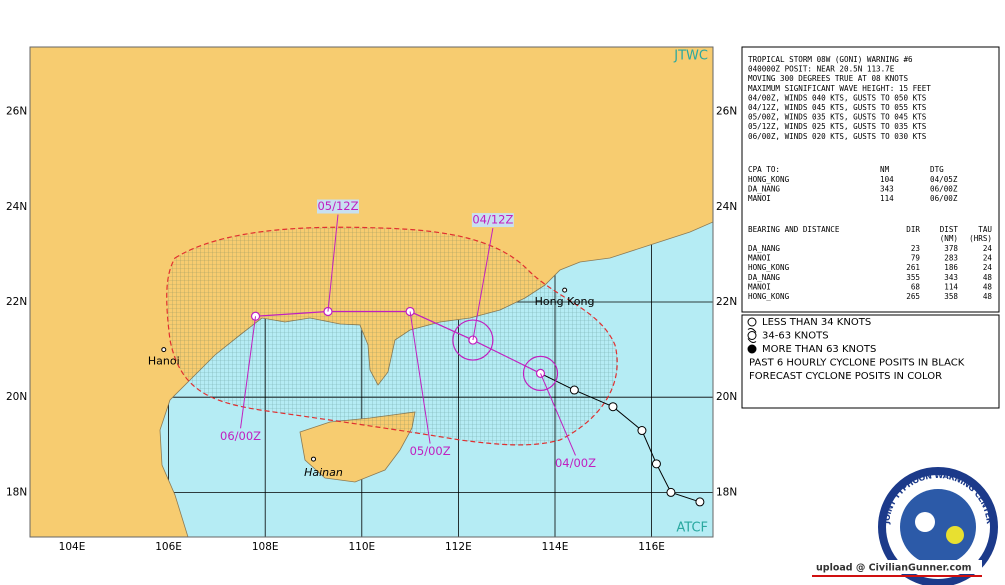  Describe the element at coordinates (980, 238) in the screenshot. I see `bearing-unit: (HRS)` at that location.